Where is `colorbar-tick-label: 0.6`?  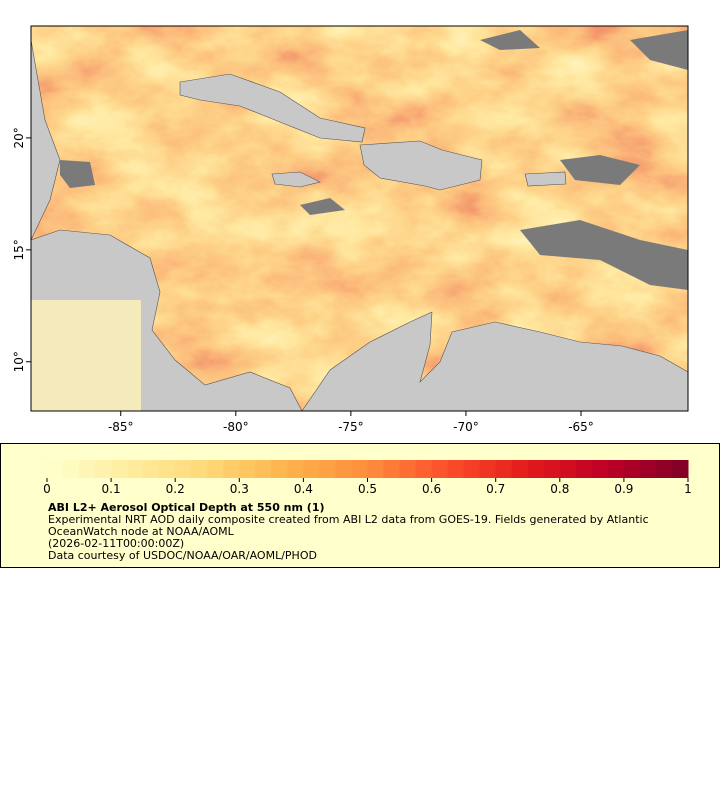
colorbar-tick-label: 0.6 is located at coordinates (431, 489).